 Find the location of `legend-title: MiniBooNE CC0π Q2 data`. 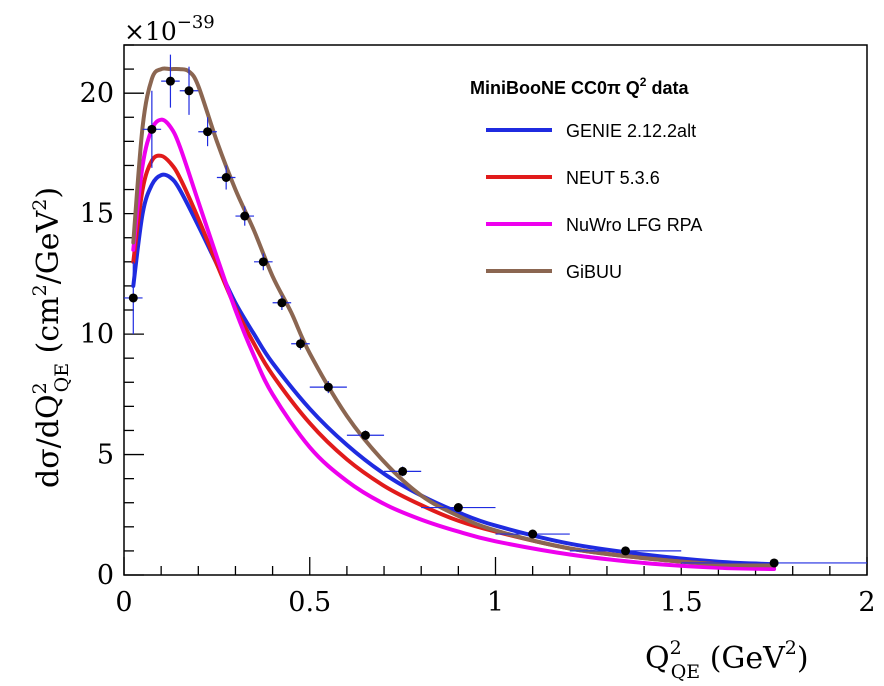

legend-title: MiniBooNE CC0π Q2 data is located at coordinates (579, 86).